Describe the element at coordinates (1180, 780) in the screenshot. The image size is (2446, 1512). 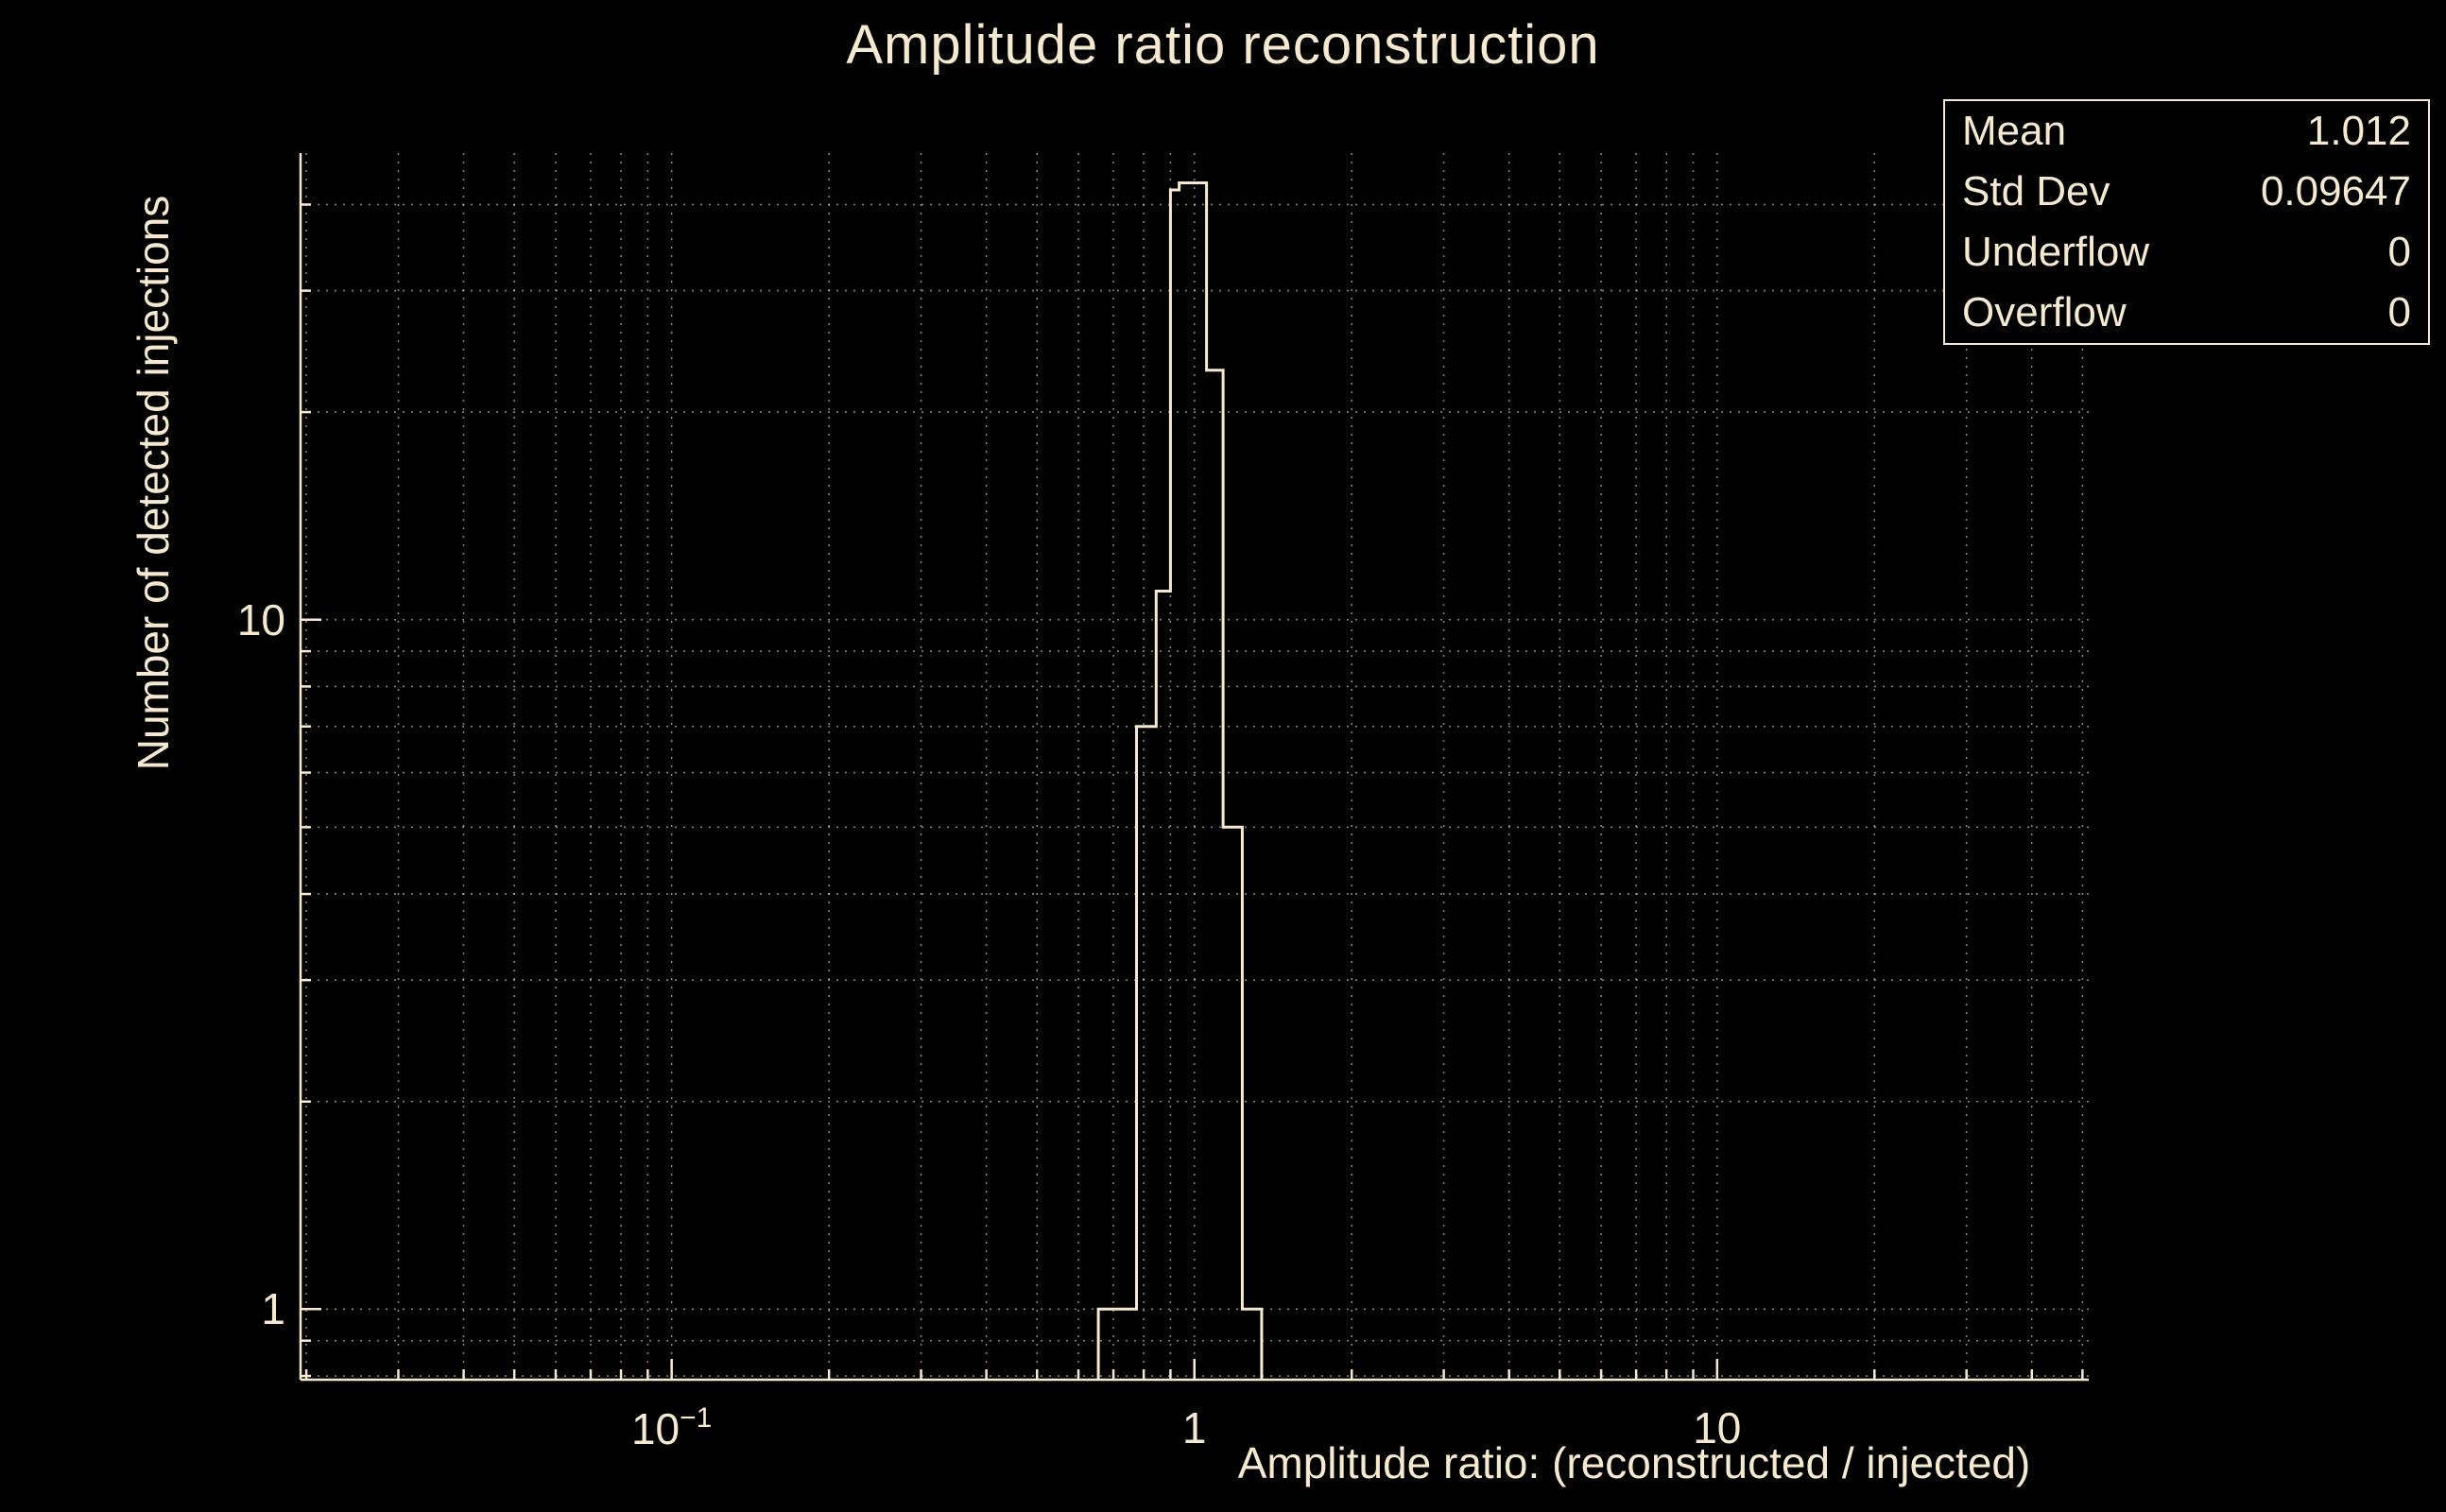
I see `histogram-step-line` at that location.